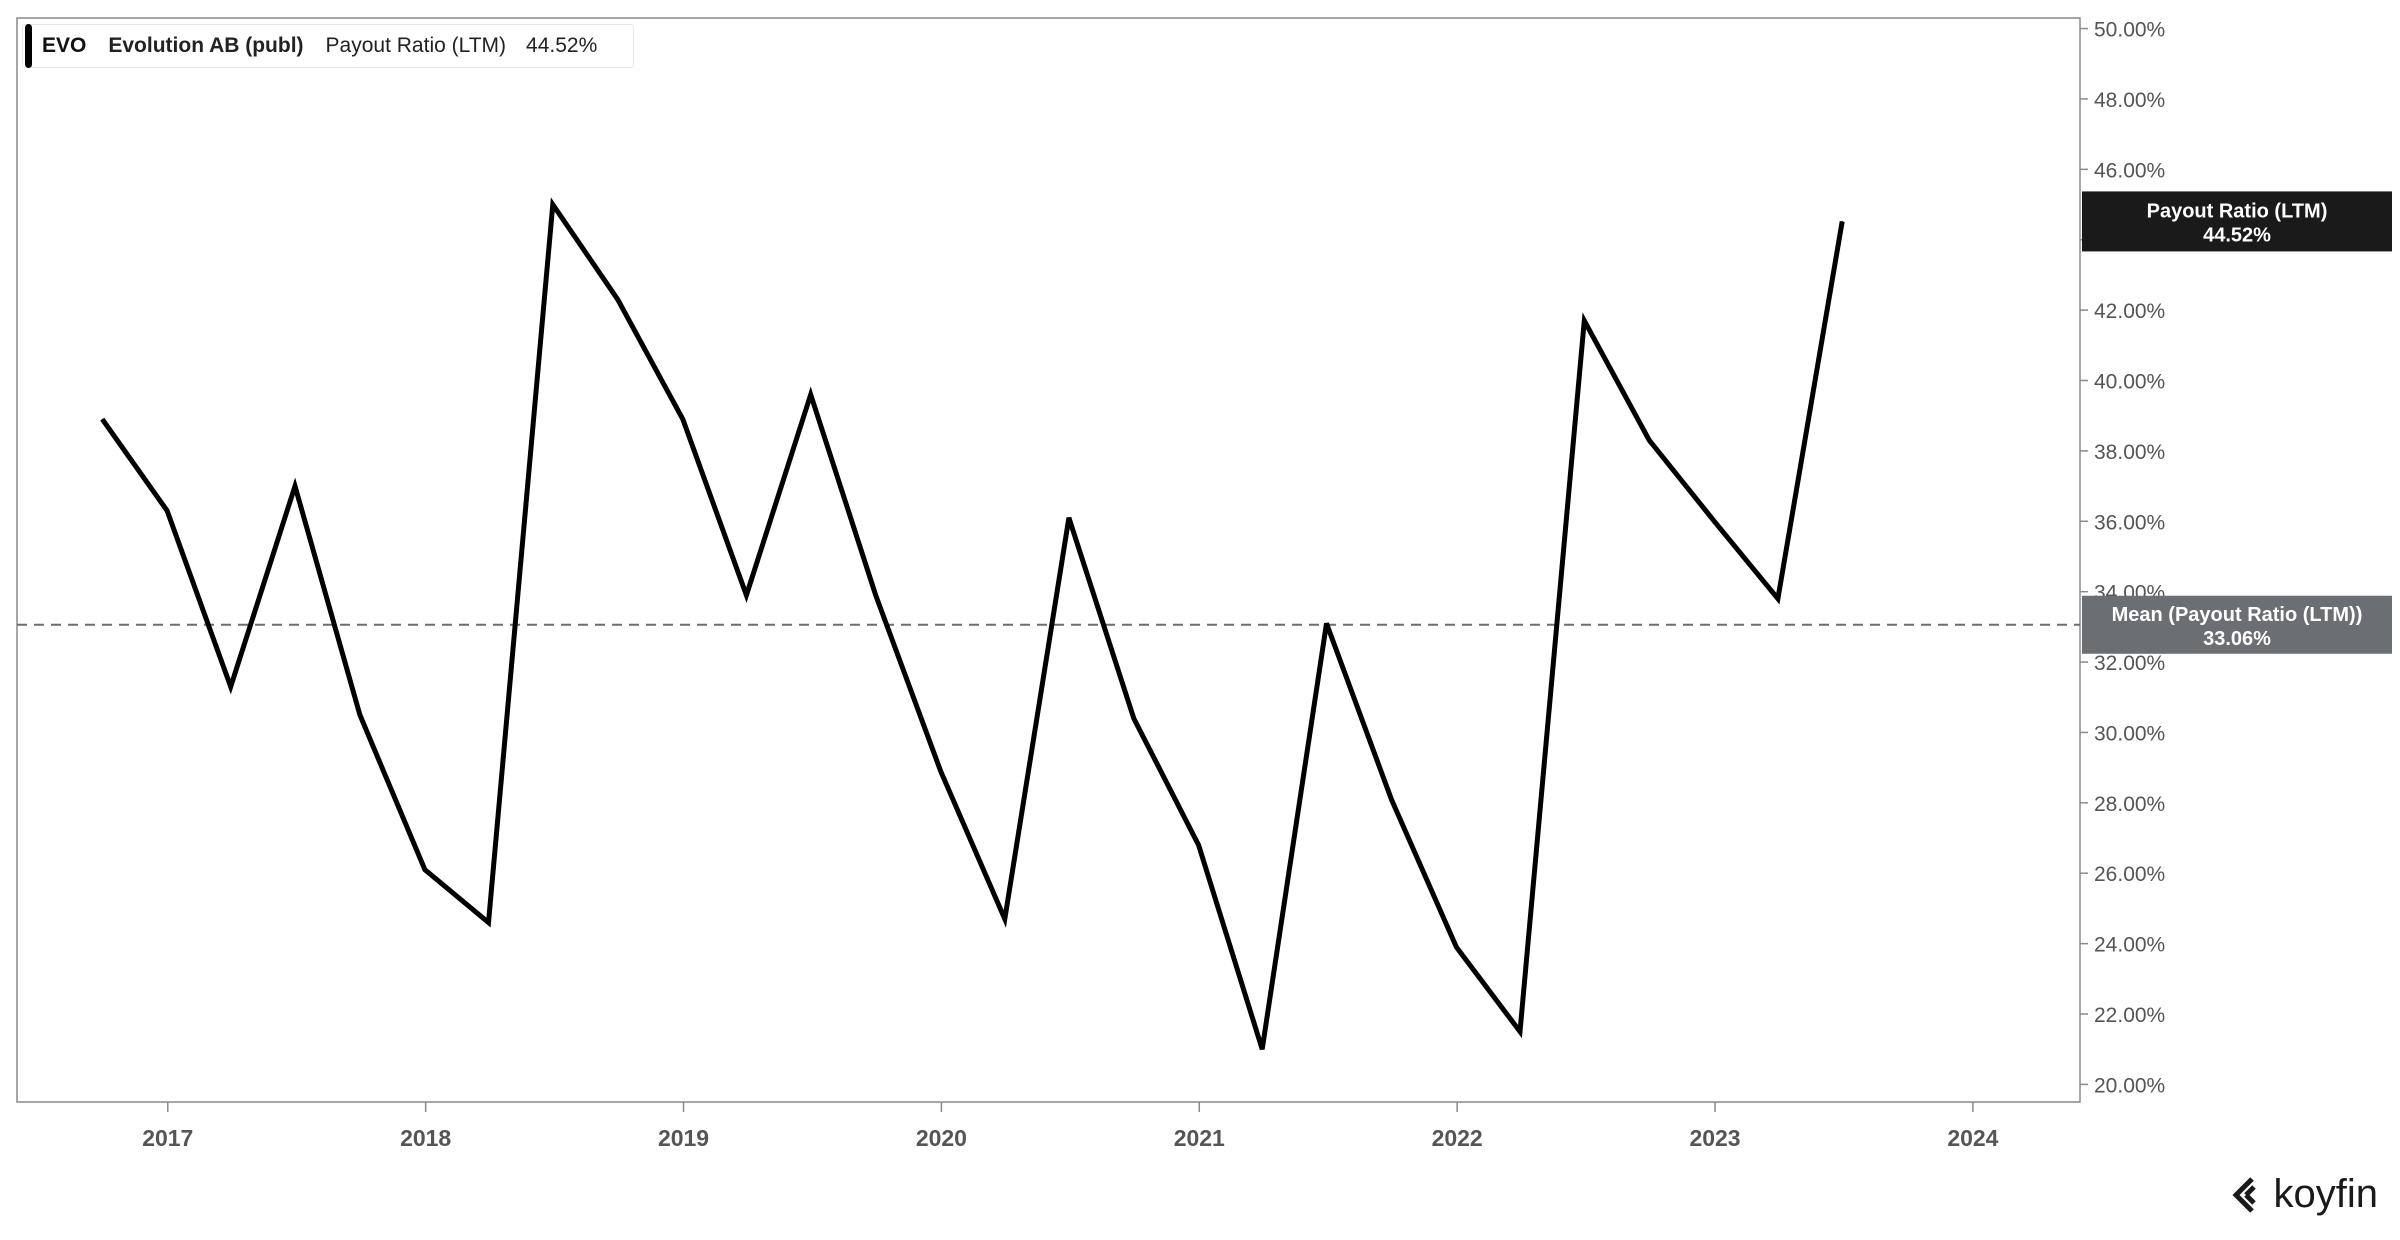 Image resolution: width=2400 pixels, height=1240 pixels. I want to click on last-tag-label: Payout Ratio (LTM), so click(2237, 211).